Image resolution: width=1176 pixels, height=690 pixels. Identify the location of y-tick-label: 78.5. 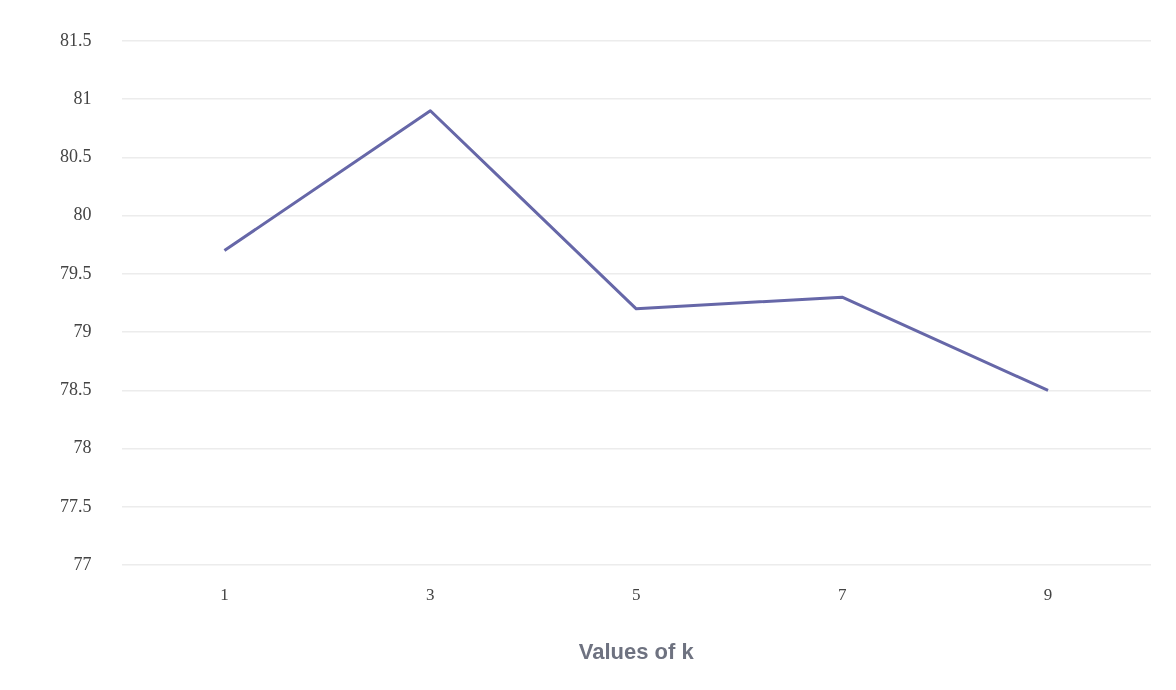
(76, 389).